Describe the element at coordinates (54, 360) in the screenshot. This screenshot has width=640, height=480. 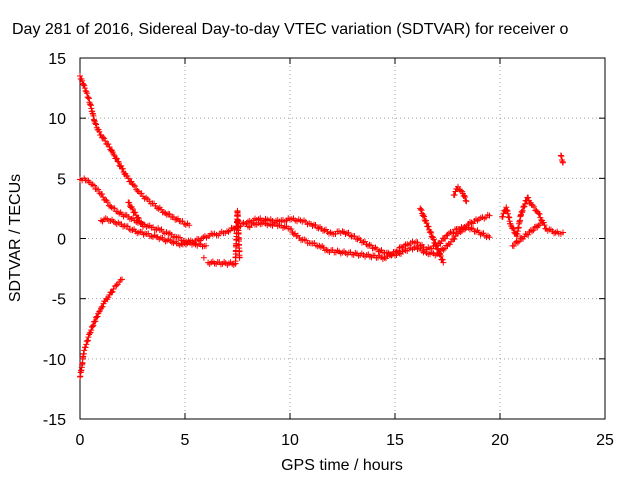
I see `y-tick-label: -10` at that location.